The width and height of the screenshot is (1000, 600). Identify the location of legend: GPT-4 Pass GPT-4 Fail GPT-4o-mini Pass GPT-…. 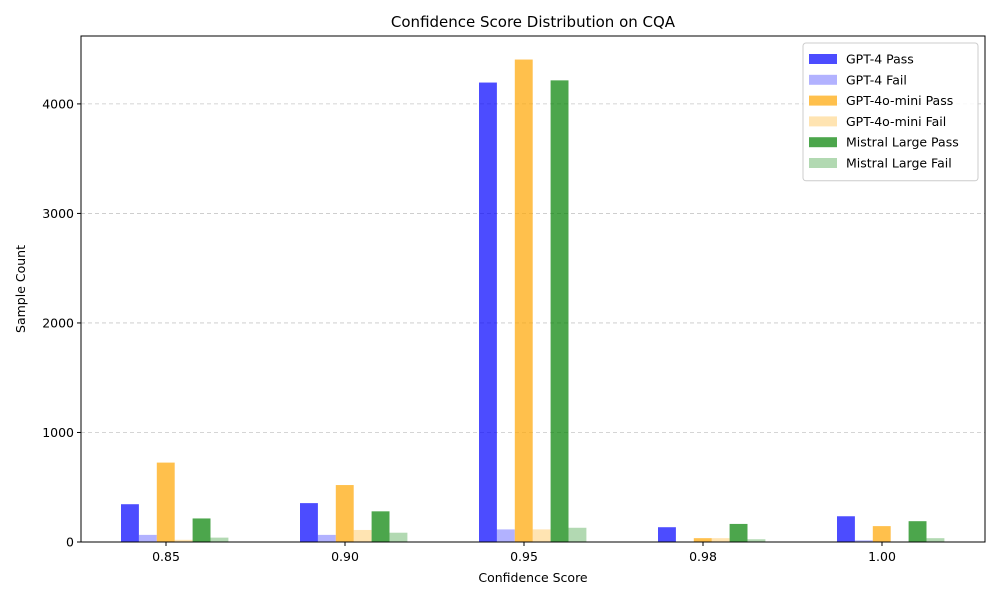
(890, 112).